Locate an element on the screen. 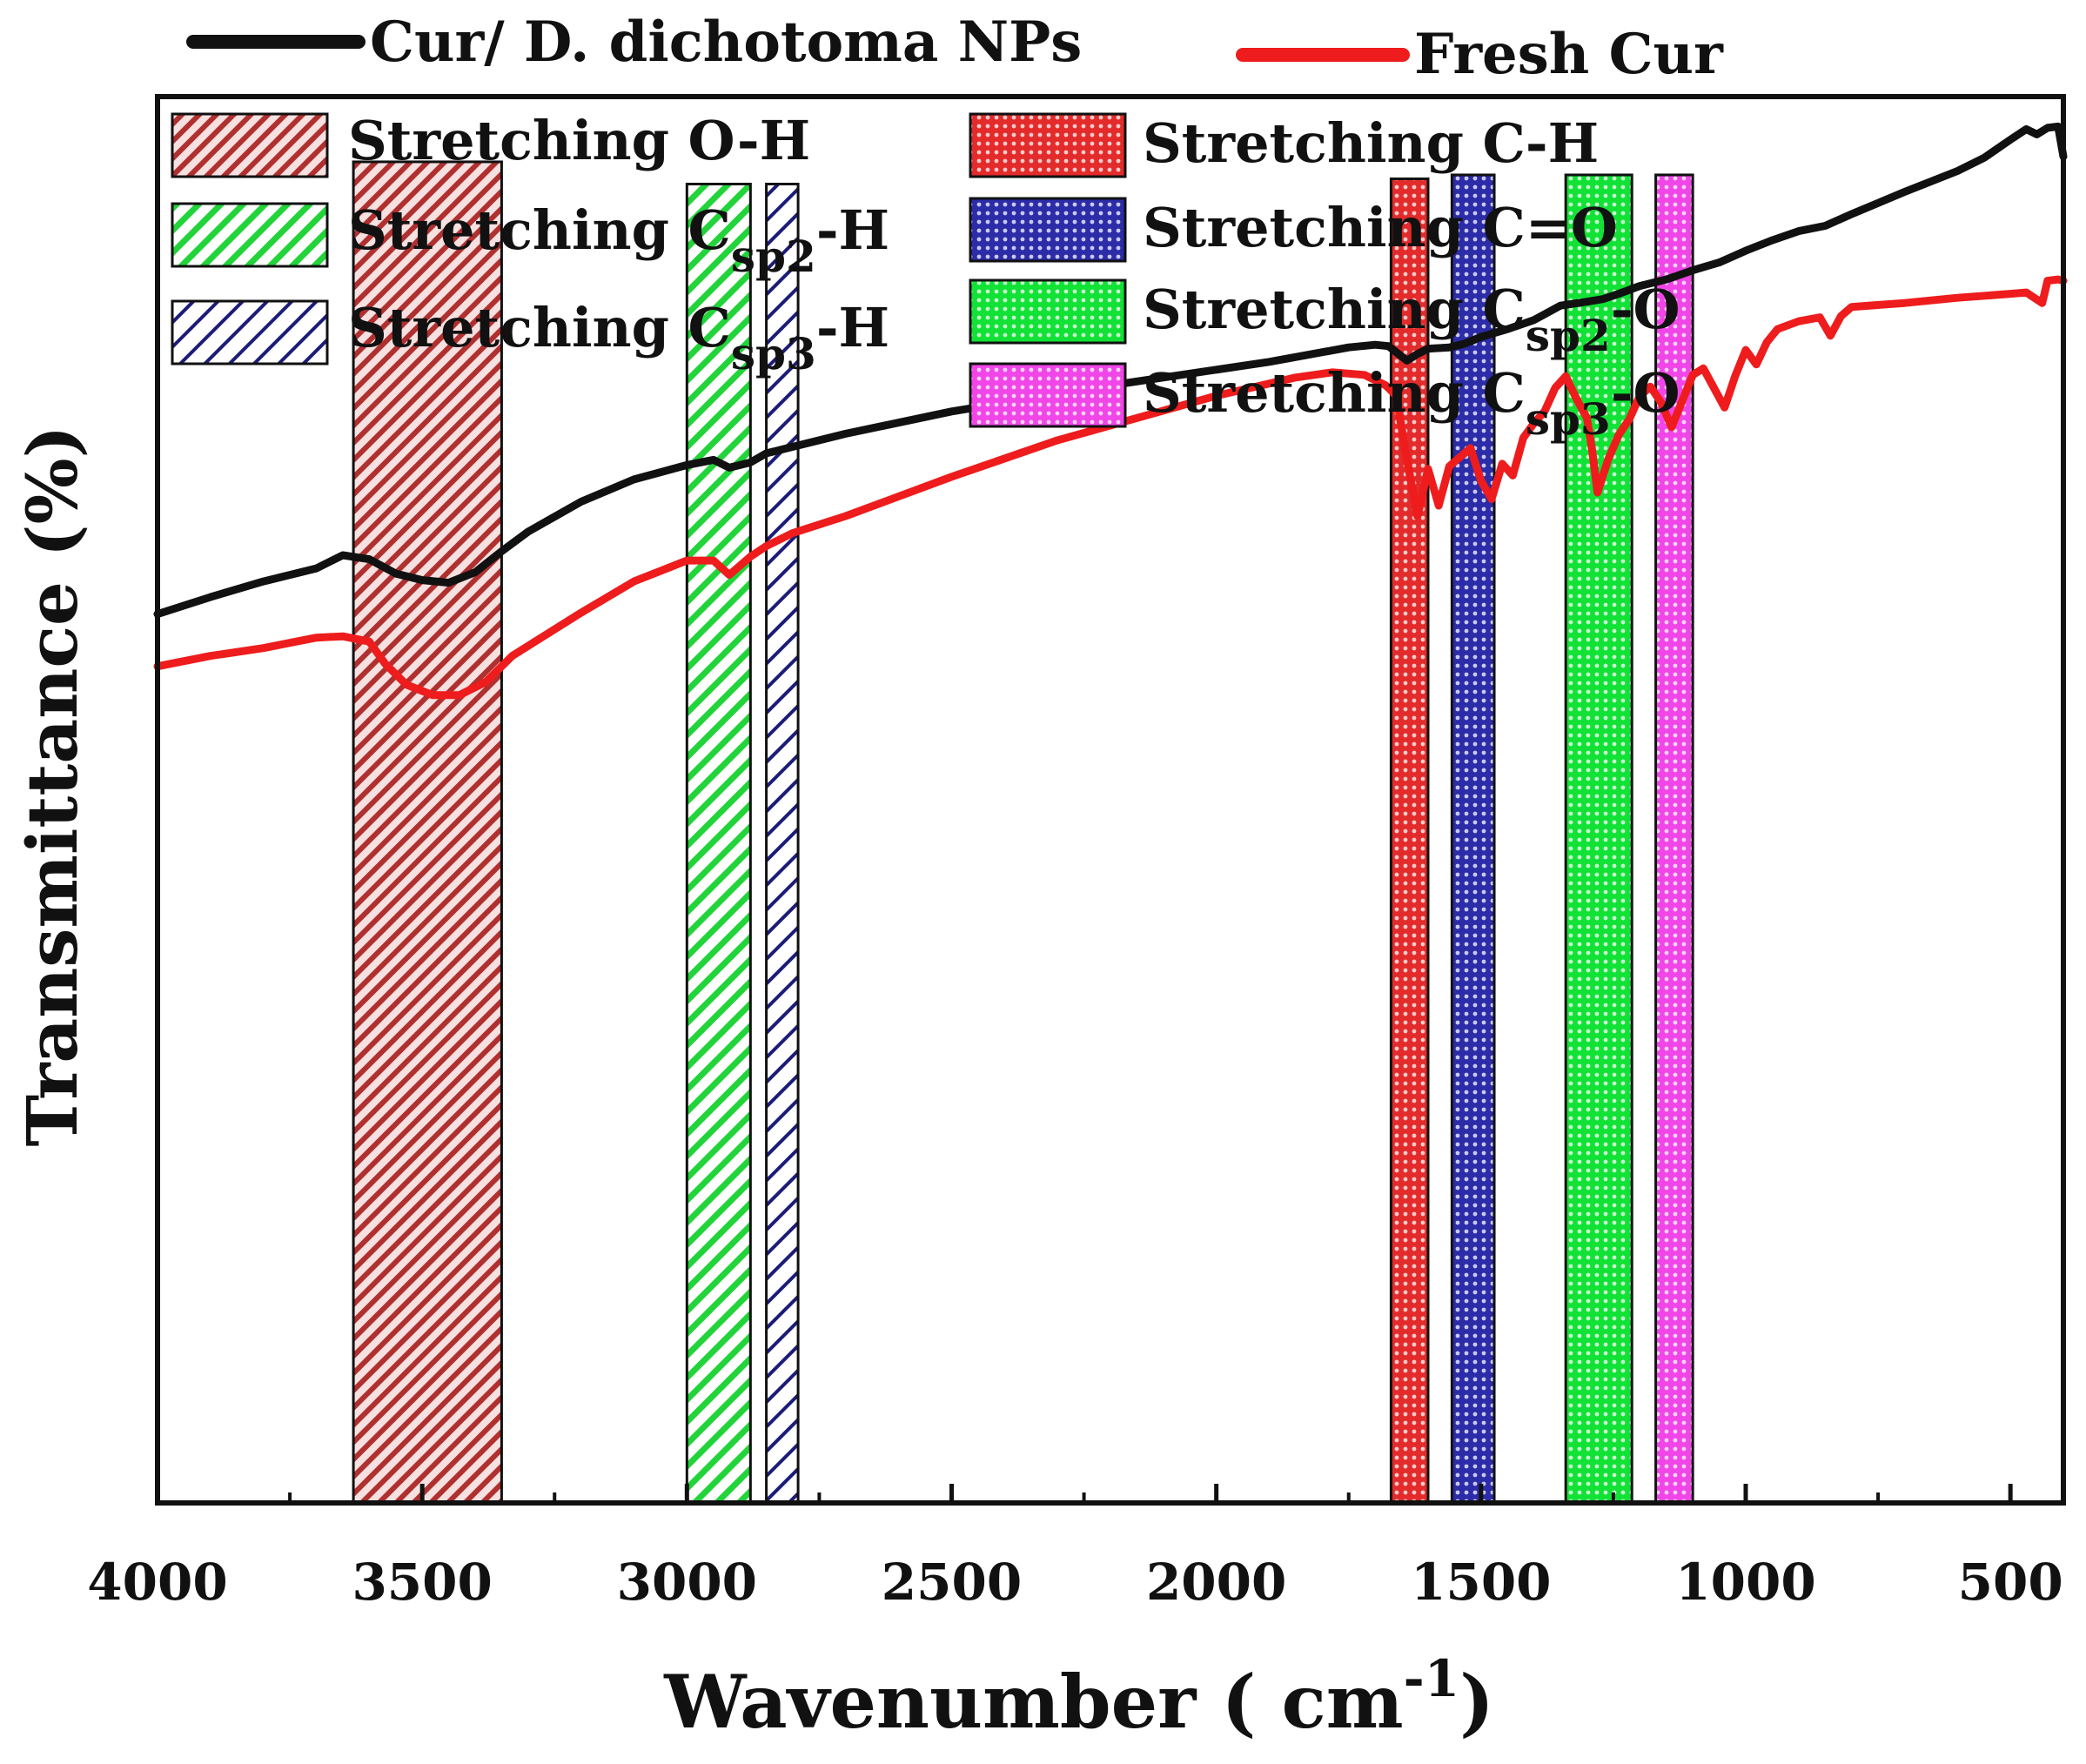  band-legend-label-3: Stretching C-H is located at coordinates (1371, 143).